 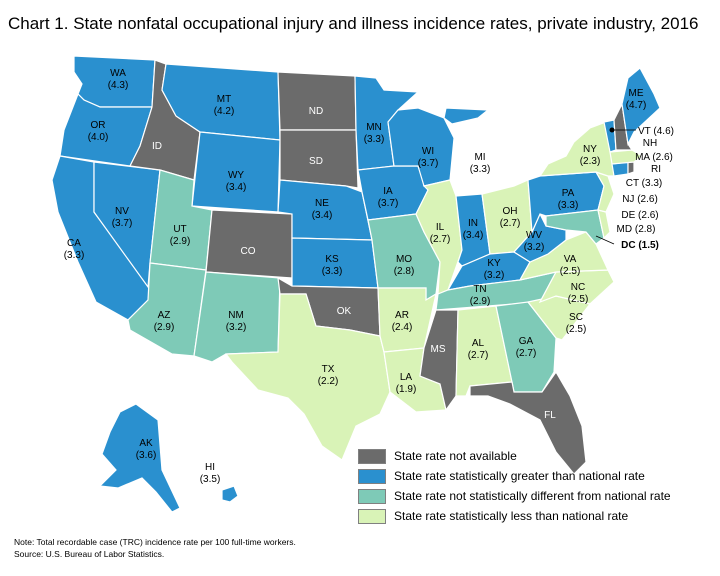 I want to click on state-label-ar: AR (2.4), so click(x=402, y=321).